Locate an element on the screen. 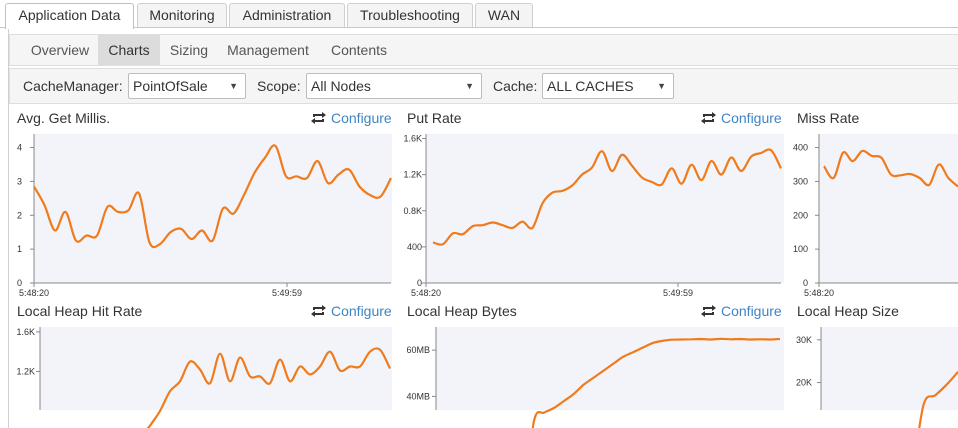 The image size is (958, 428). tab-administration: Administration is located at coordinates (287, 15).